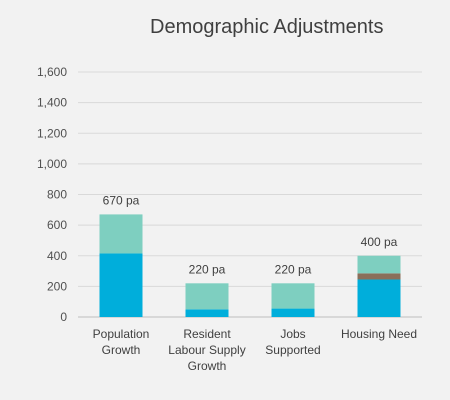 Image resolution: width=450 pixels, height=400 pixels. Describe the element at coordinates (52, 133) in the screenshot. I see `y-tick-label: 1,200` at that location.